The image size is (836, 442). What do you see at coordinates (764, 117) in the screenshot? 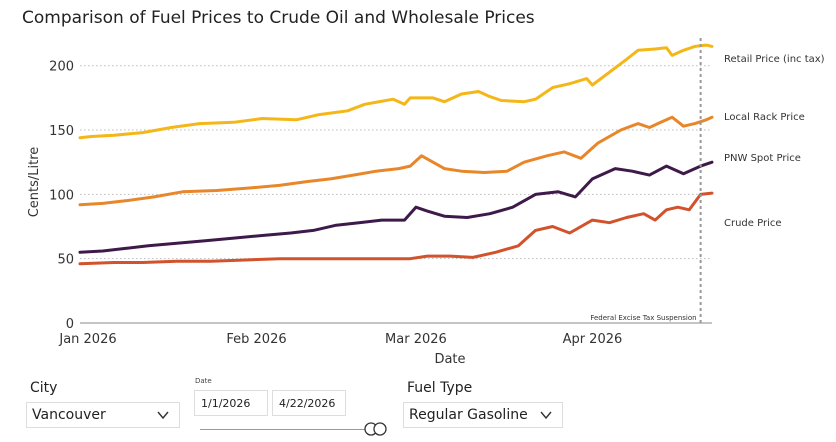
I see `series-label: Local Rack Price` at bounding box center [764, 117].